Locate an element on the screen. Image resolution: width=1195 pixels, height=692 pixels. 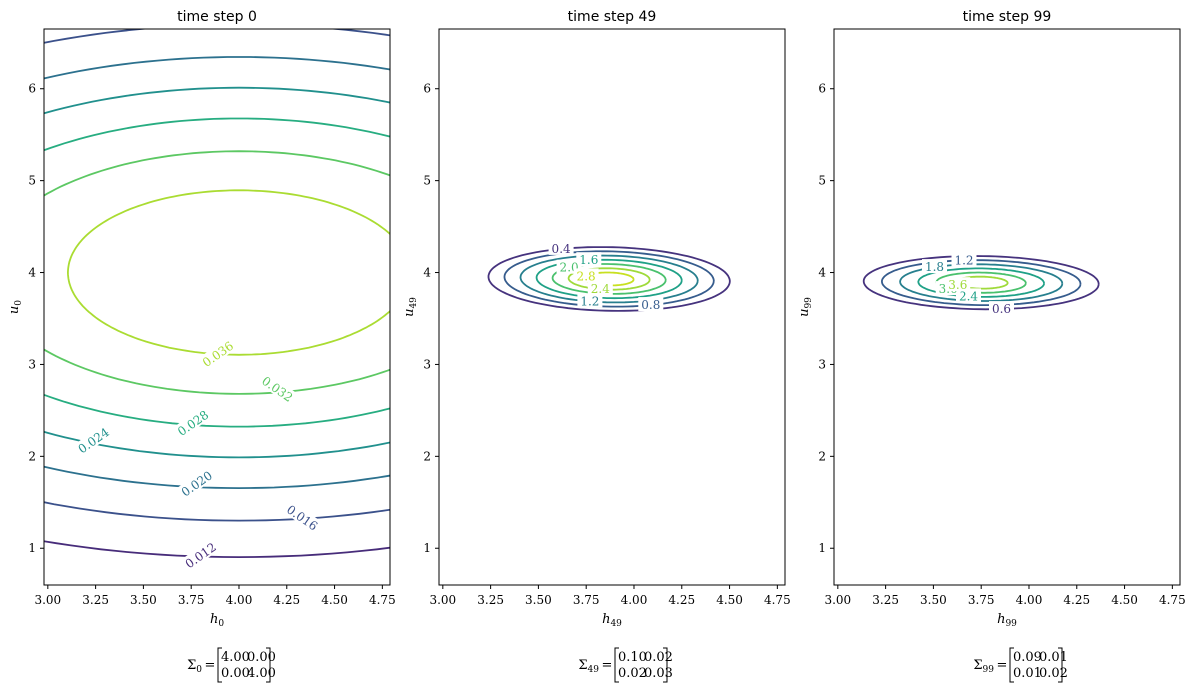
panel-title: time step 49 is located at coordinates (612, 17).